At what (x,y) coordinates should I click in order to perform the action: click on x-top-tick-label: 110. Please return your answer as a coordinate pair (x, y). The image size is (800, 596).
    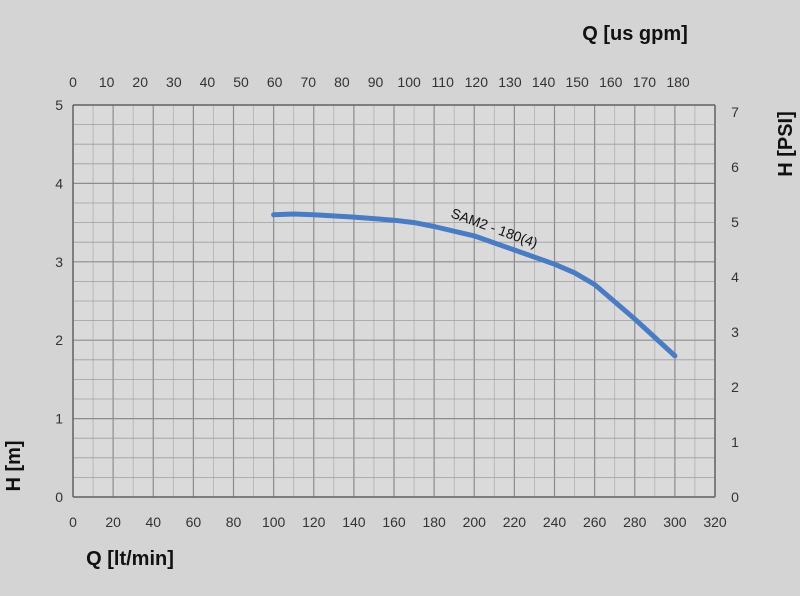
    Looking at the image, I should click on (443, 82).